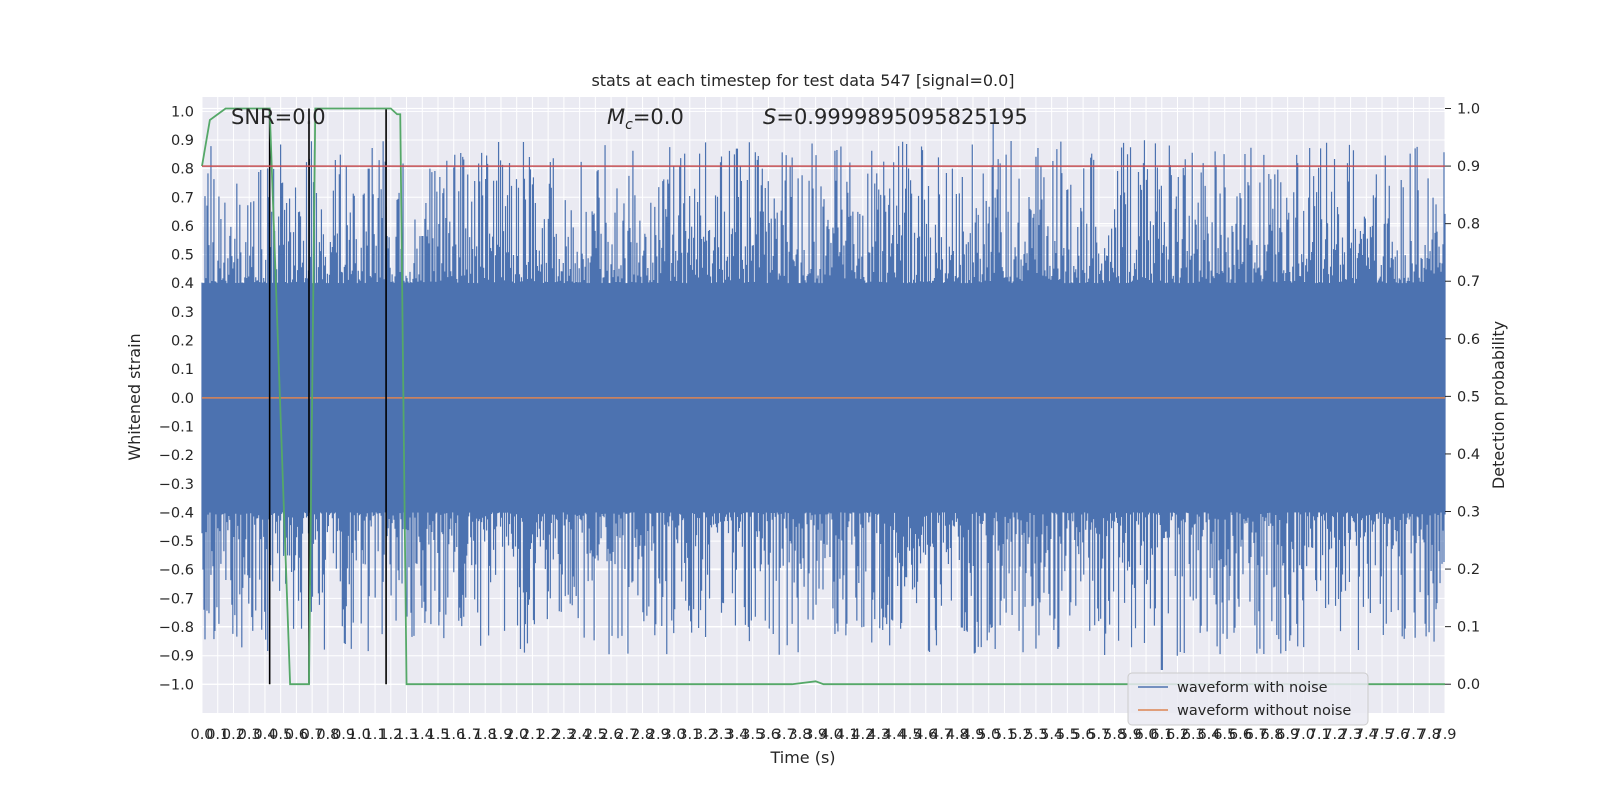 The width and height of the screenshot is (1600, 804). Describe the element at coordinates (176, 542) in the screenshot. I see `y-tick-left-15: −0.5` at that location.